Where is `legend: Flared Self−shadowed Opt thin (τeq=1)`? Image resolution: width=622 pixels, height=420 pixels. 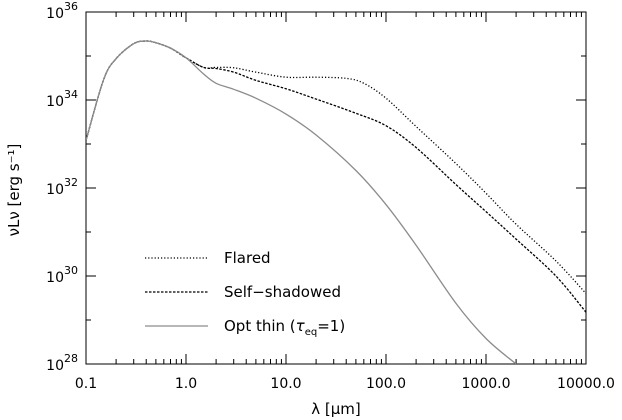 legend: Flared Self−shadowed Opt thin (τeq=1) is located at coordinates (245, 293).